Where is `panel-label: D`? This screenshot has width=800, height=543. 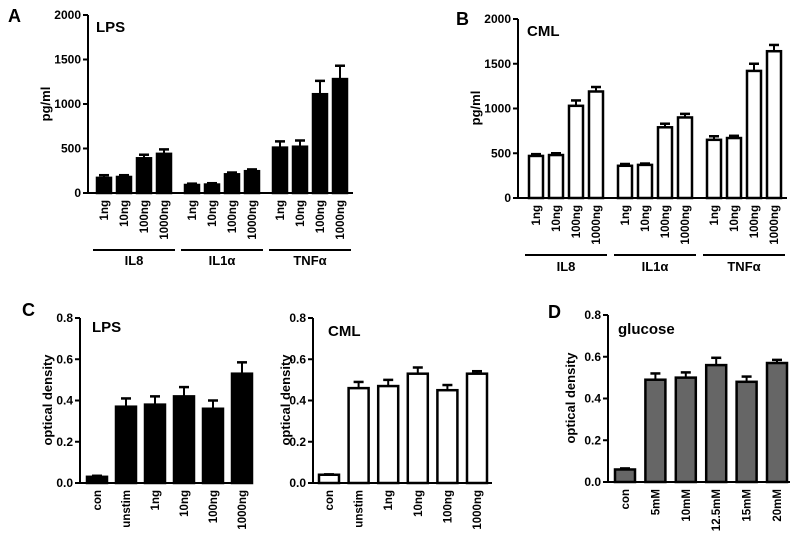
panel-label: D is located at coordinates (554, 312).